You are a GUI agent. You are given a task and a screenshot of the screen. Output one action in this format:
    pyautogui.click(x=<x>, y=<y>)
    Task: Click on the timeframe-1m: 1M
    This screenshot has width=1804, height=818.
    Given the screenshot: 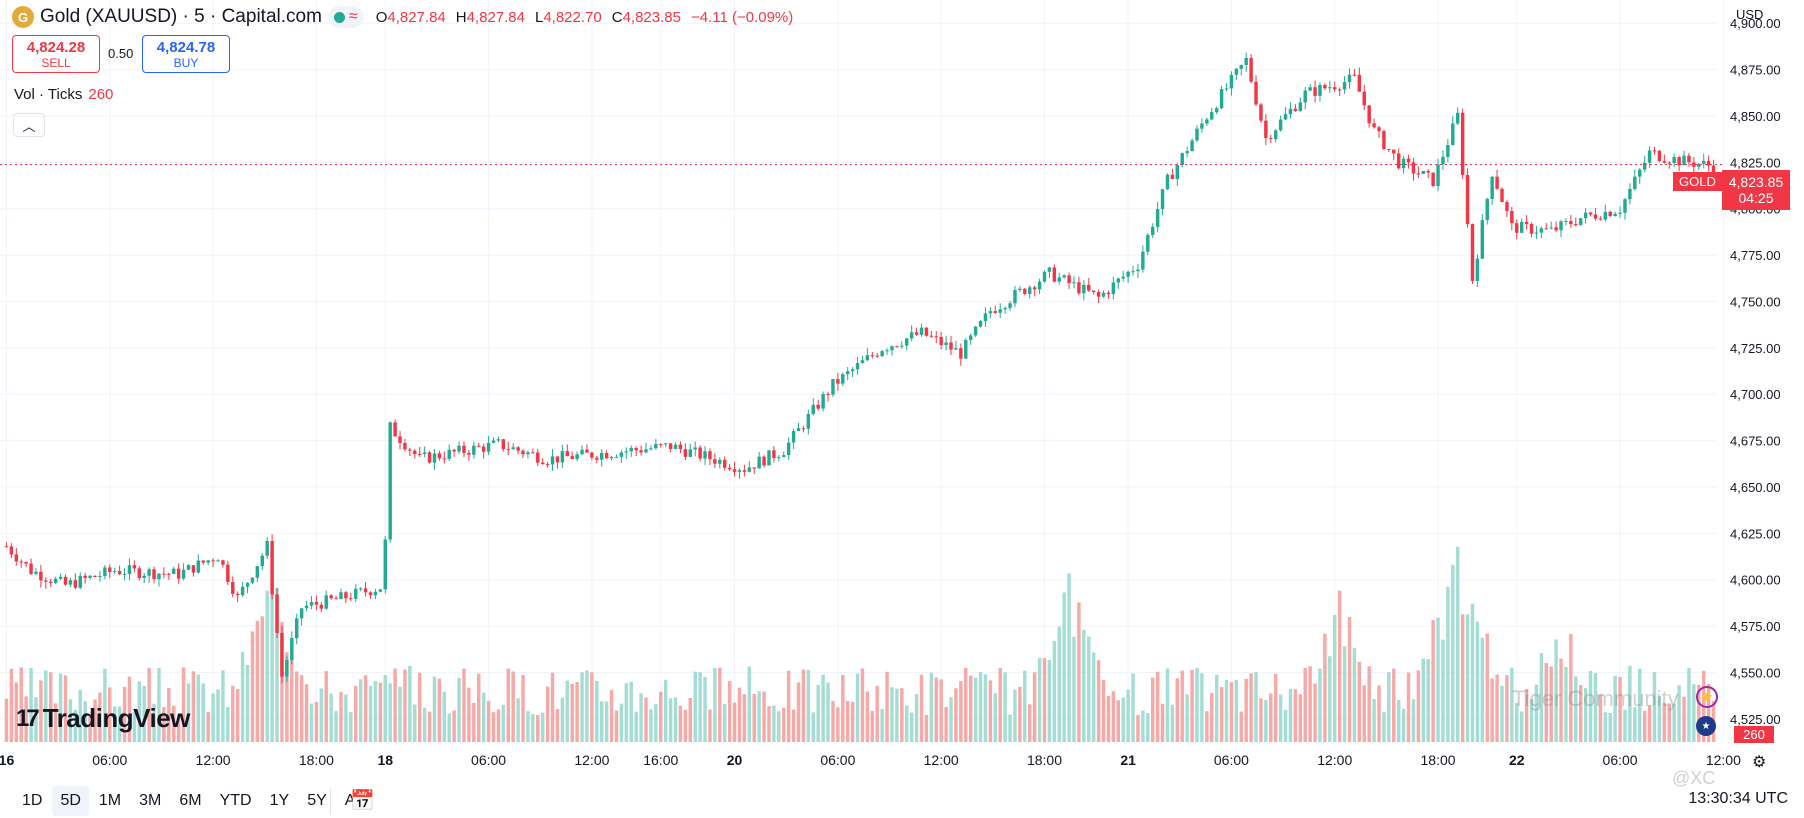 What is the action you would take?
    pyautogui.click(x=110, y=800)
    